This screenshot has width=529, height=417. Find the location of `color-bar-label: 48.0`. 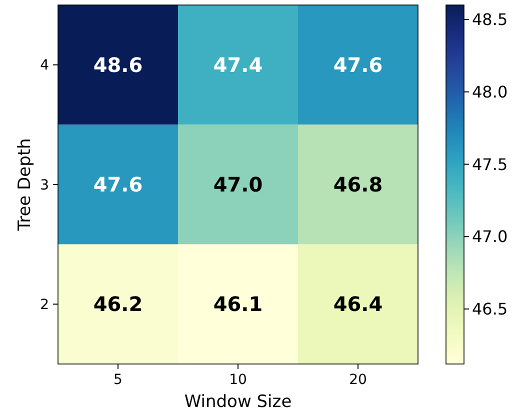

color-bar-label: 48.0 is located at coordinates (490, 92).